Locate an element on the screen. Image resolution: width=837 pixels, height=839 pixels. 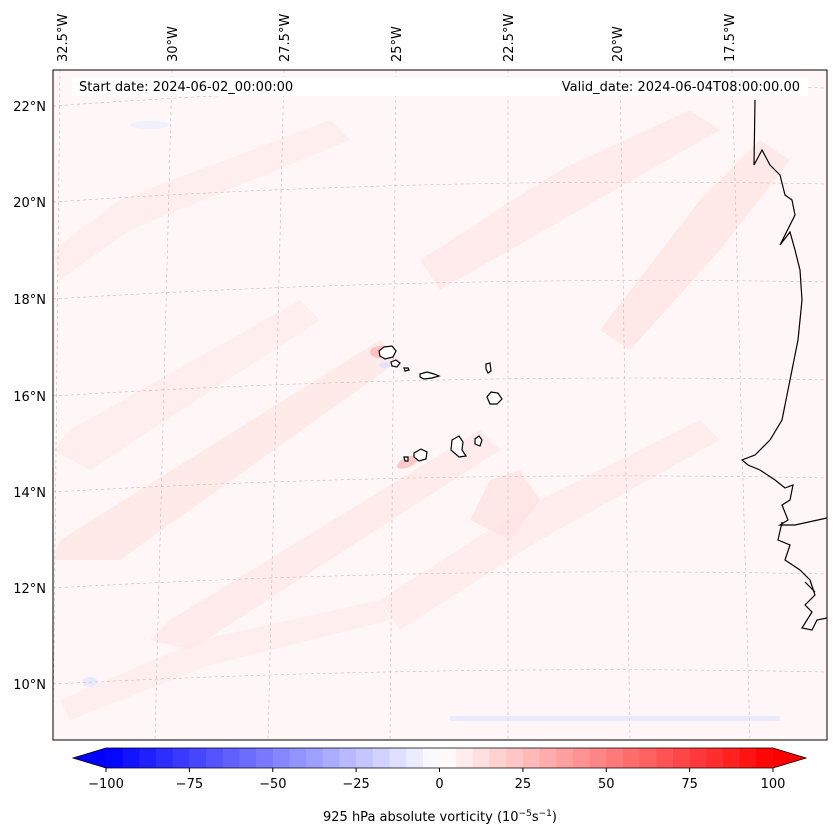
lat-label: 18°N is located at coordinates (29, 300).